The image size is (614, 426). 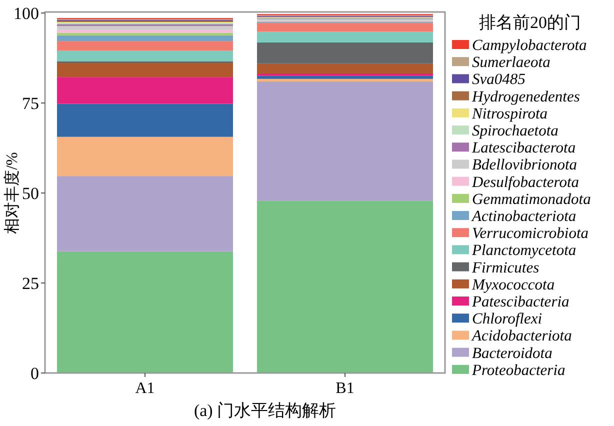 What do you see at coordinates (505, 267) in the screenshot?
I see `legend-label: Firmicutes` at bounding box center [505, 267].